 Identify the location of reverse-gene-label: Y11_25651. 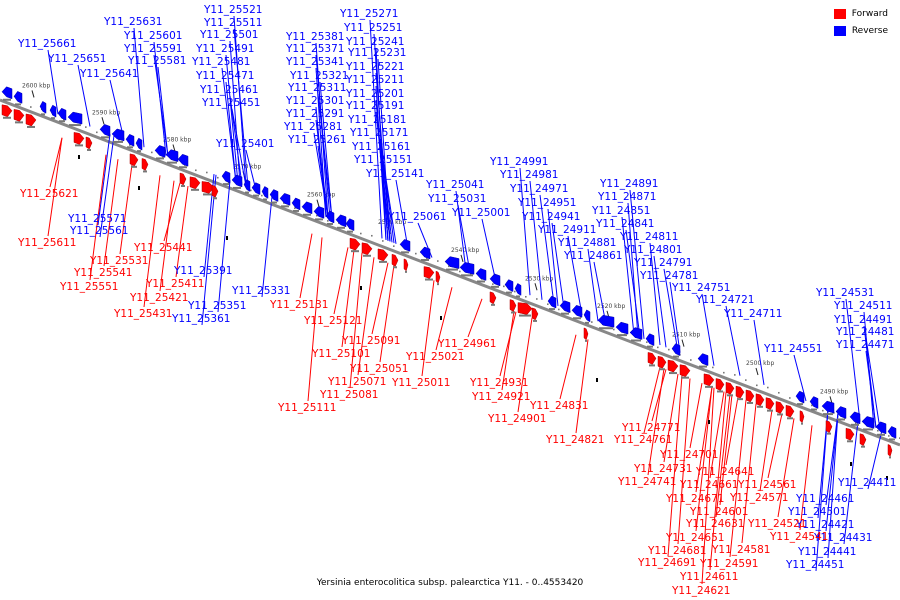
(76, 59).